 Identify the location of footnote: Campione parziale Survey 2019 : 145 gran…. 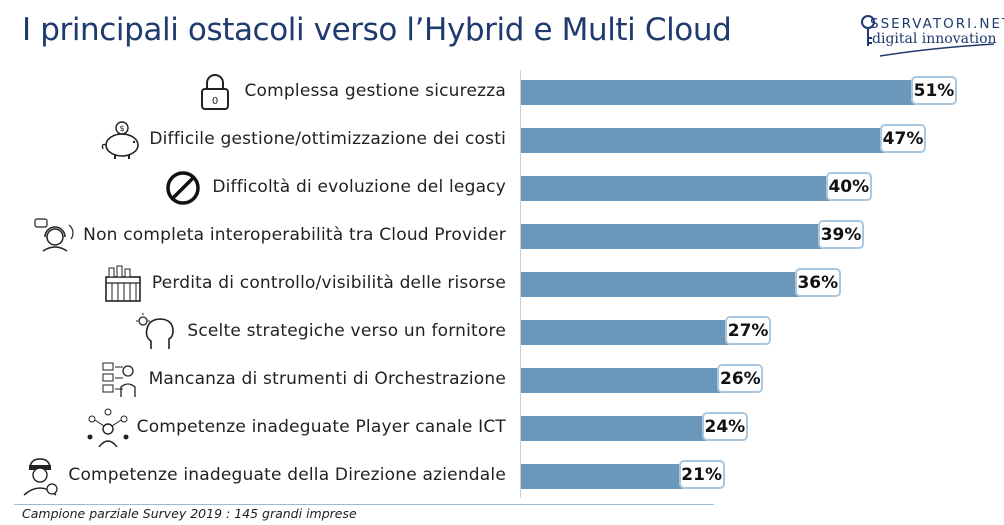
(189, 513).